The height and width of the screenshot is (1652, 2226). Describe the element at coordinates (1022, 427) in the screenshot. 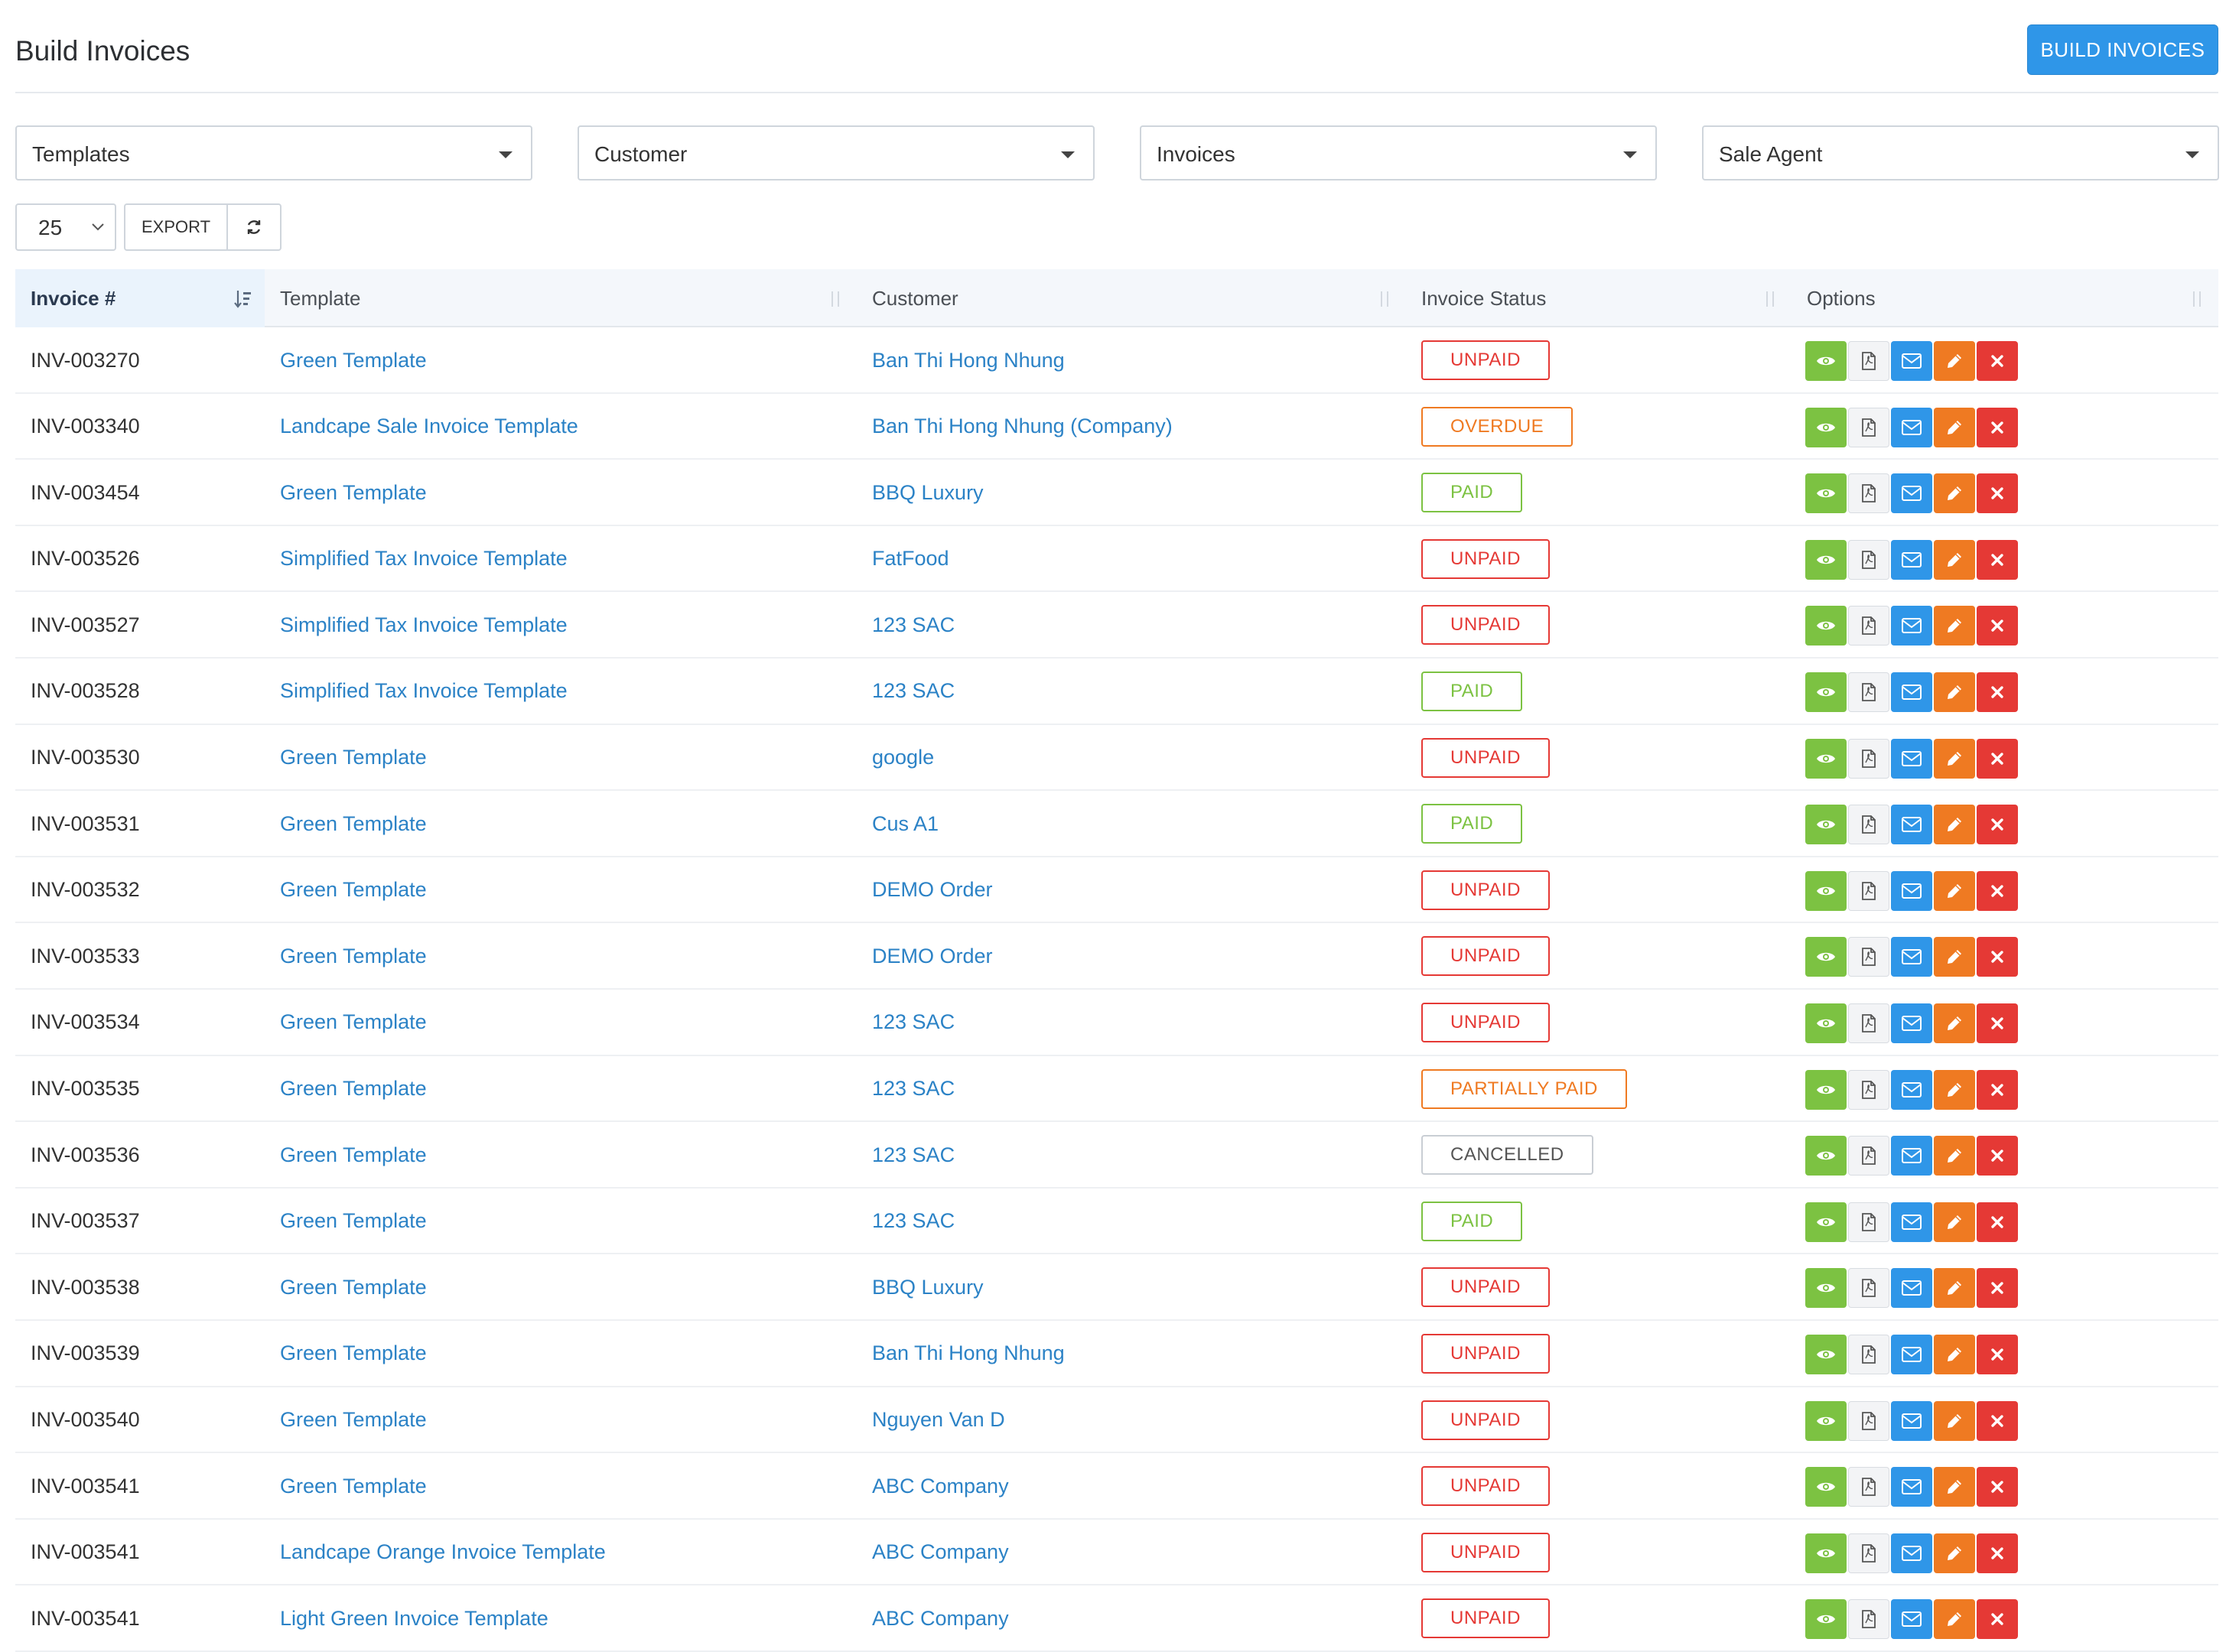

I see `customer-link: Ban Thi Hong Nhung (Company)` at that location.